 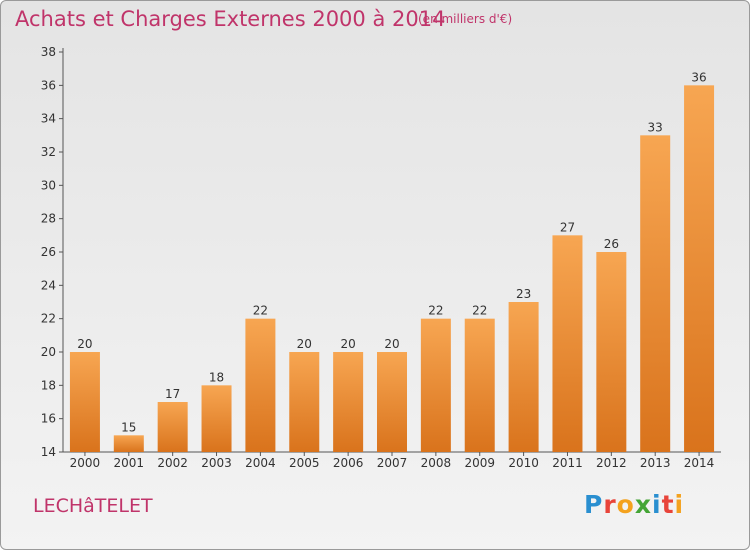 What do you see at coordinates (48, 452) in the screenshot?
I see `y-tick-label: 14` at bounding box center [48, 452].